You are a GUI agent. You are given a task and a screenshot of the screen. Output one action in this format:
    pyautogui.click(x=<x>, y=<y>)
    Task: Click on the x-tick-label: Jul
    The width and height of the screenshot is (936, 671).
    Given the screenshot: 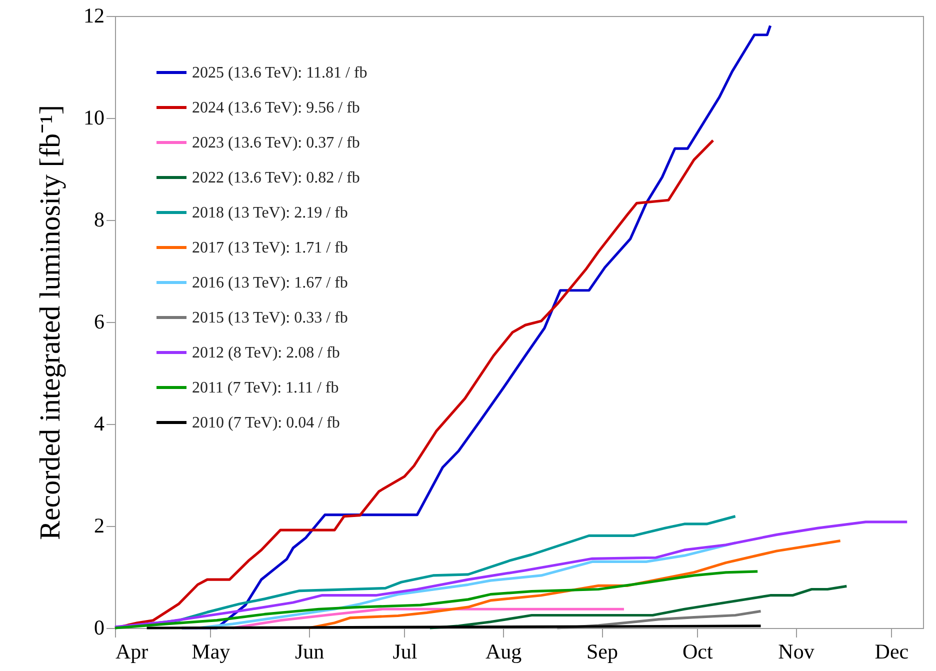 What is the action you would take?
    pyautogui.click(x=405, y=652)
    